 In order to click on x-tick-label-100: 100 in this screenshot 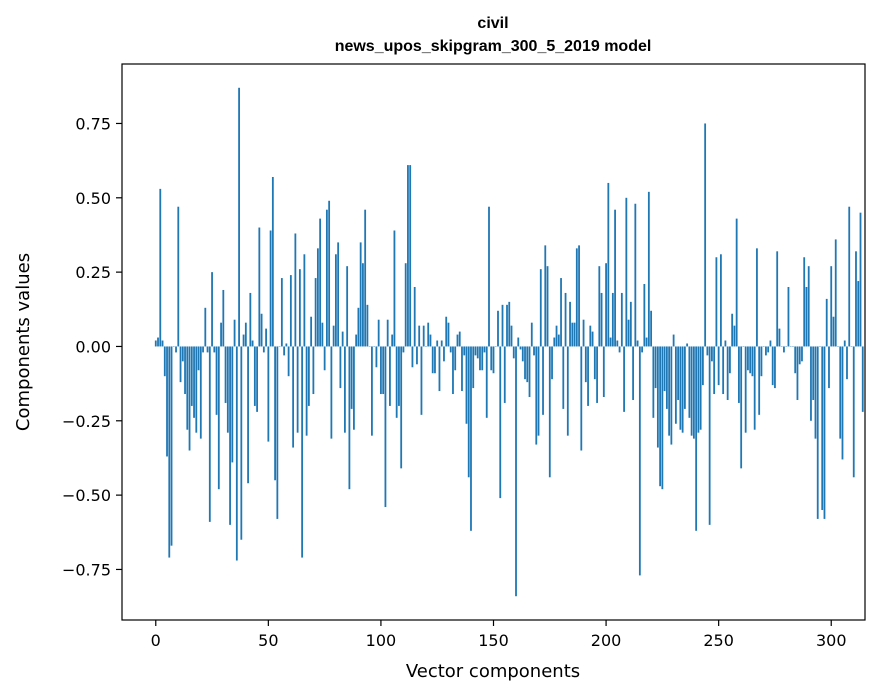, I will do `click(381, 640)`.